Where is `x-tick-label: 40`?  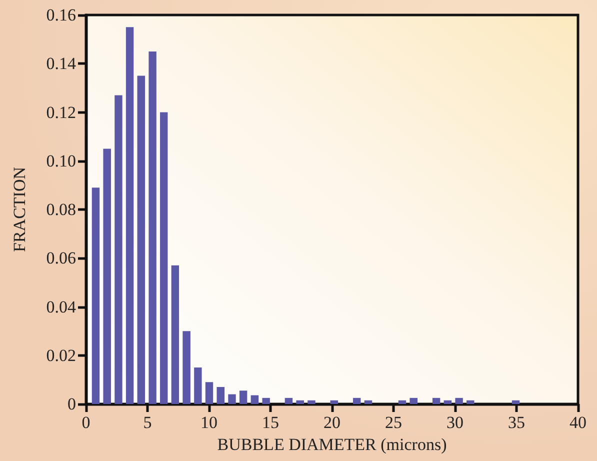 x-tick-label: 40 is located at coordinates (578, 422).